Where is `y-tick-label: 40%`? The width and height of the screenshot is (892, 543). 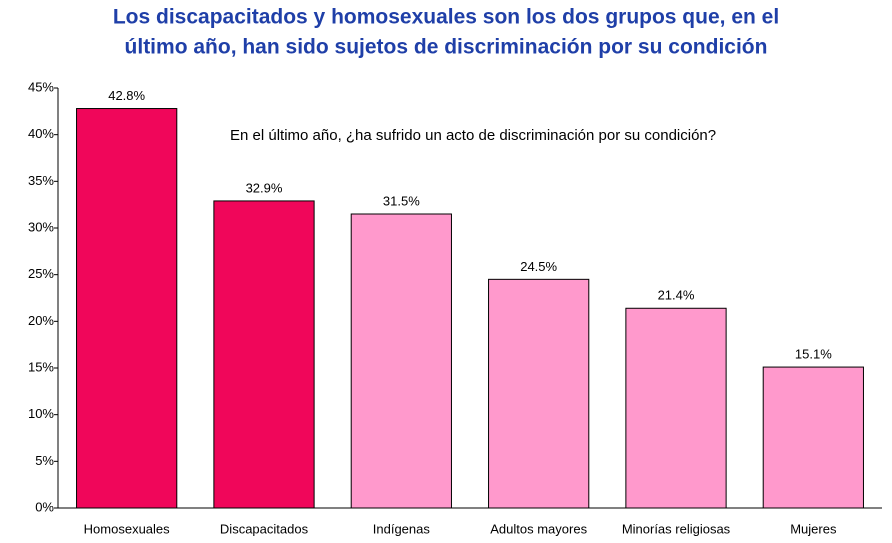
y-tick-label: 40% is located at coordinates (41, 133).